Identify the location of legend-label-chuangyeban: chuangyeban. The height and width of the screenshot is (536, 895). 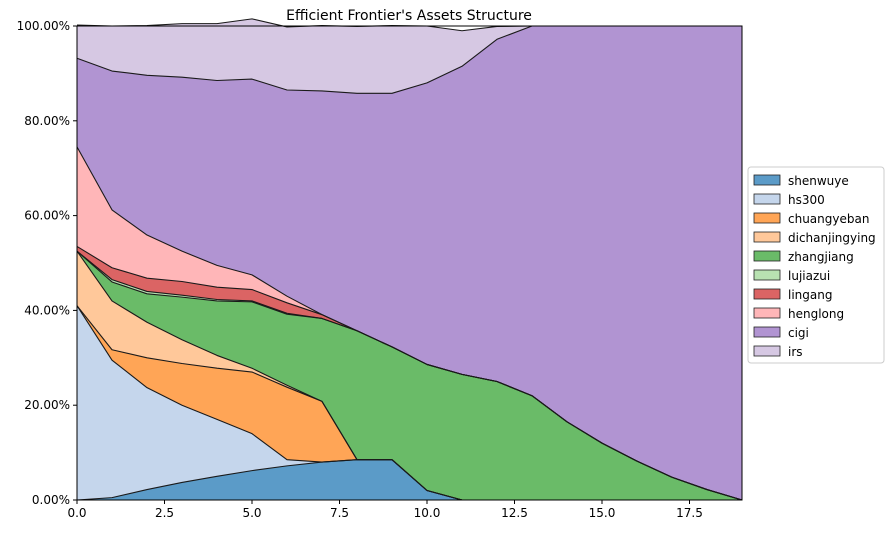
(828, 219).